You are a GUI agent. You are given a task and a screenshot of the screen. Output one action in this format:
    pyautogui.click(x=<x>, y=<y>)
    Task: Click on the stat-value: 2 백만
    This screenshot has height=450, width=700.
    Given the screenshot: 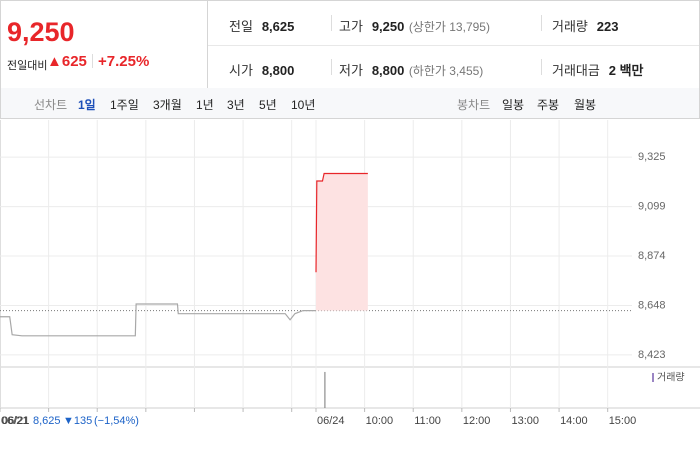 What is the action you would take?
    pyautogui.click(x=626, y=70)
    